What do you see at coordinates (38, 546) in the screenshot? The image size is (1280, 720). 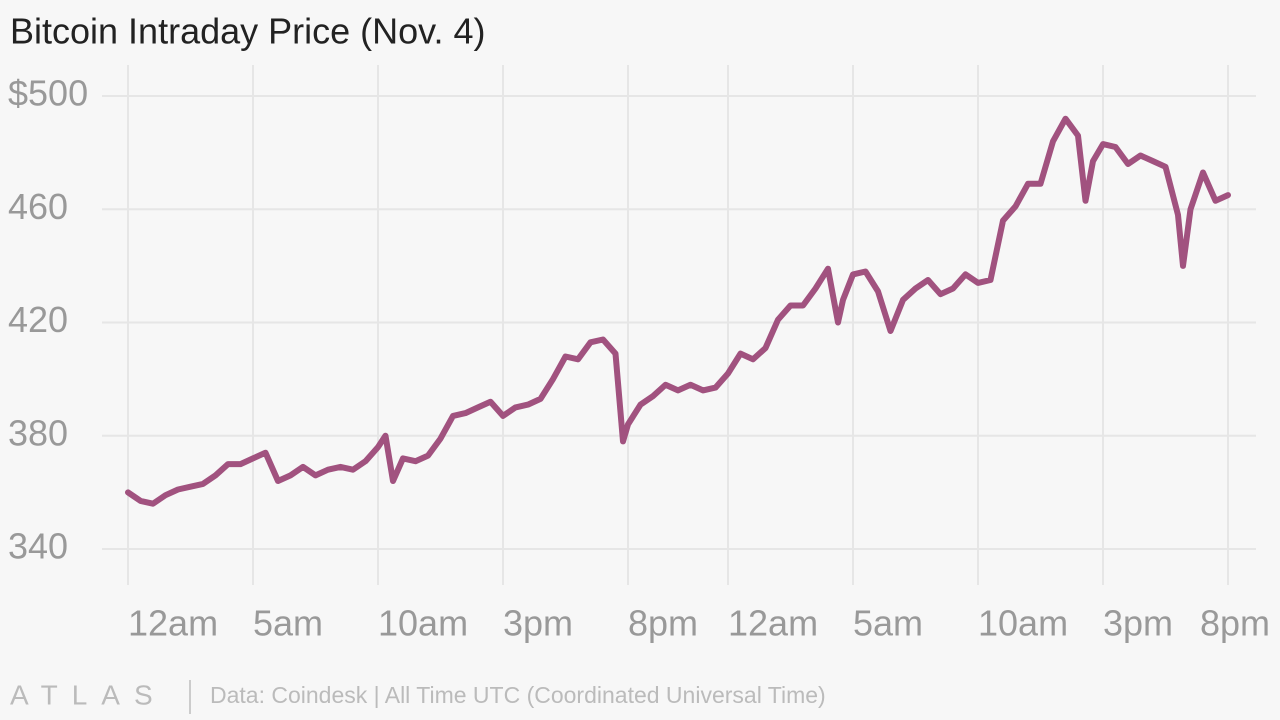 I see `y-tick-label: 340` at bounding box center [38, 546].